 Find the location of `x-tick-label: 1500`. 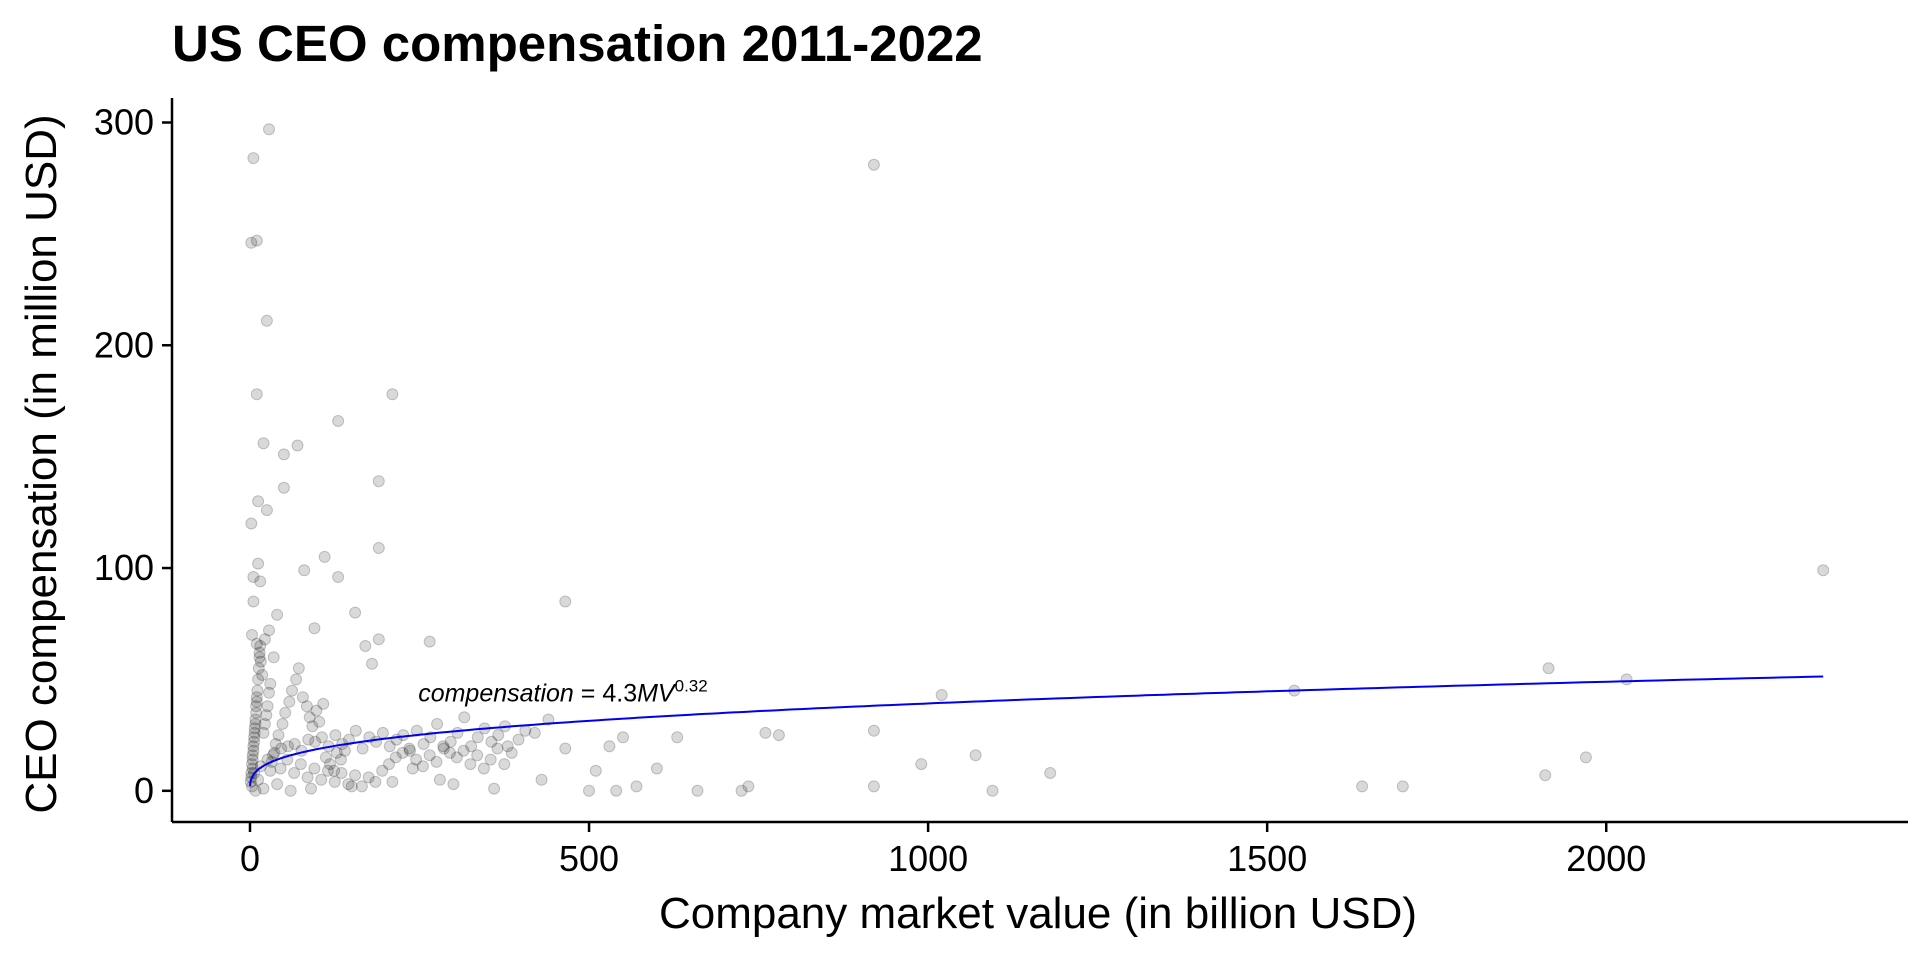

x-tick-label: 1500 is located at coordinates (1267, 858).